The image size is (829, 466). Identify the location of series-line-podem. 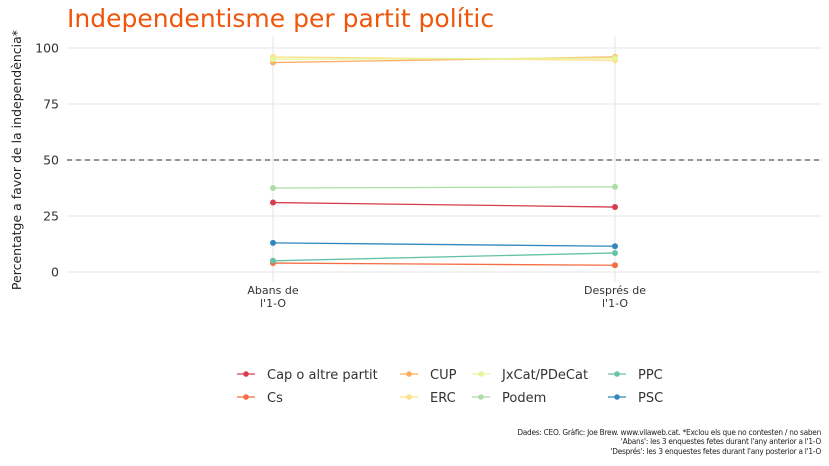
(444, 187).